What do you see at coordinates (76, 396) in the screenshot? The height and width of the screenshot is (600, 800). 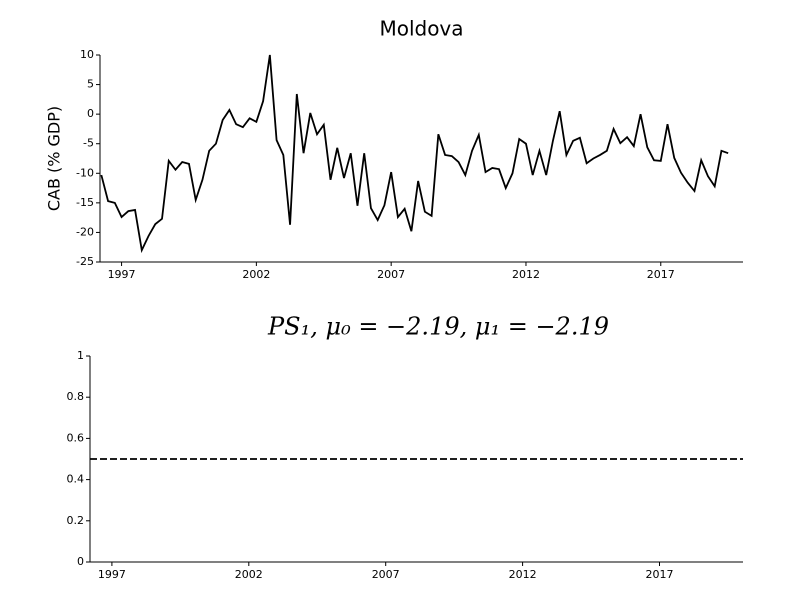 I see `y-tick-label: 0.8` at bounding box center [76, 396].